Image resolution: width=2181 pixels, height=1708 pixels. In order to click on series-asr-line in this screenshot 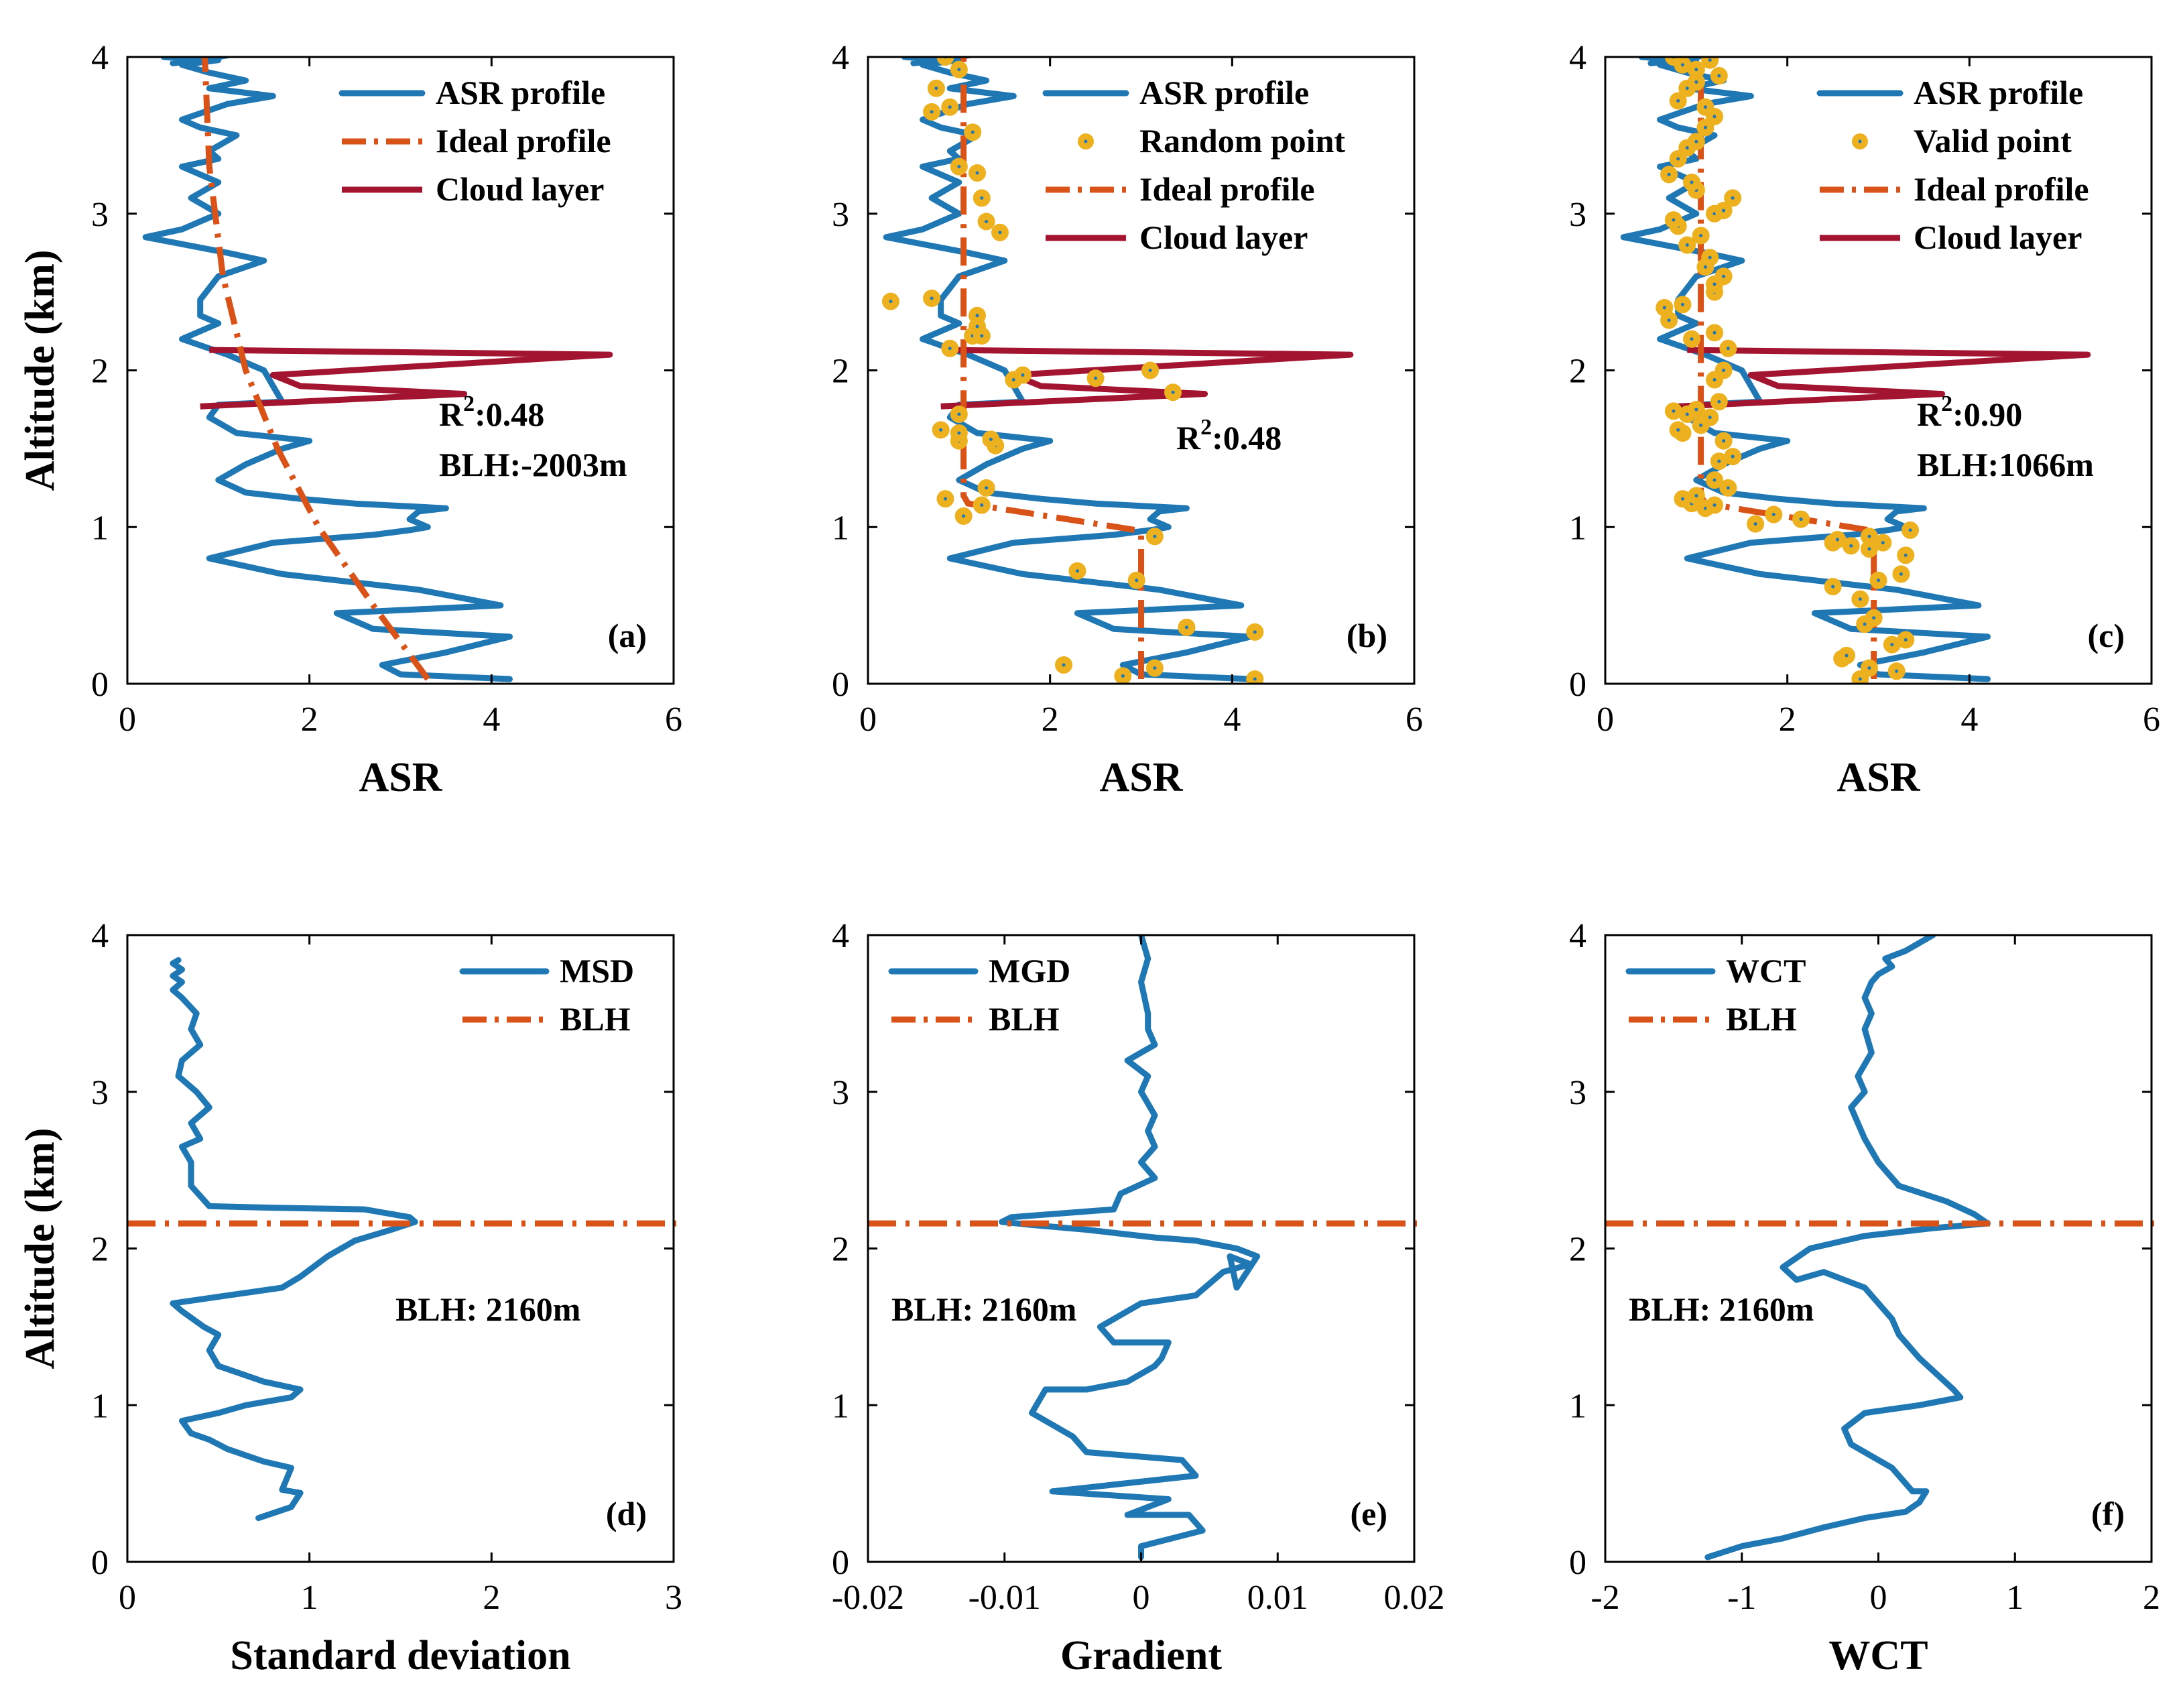, I will do `click(328, 369)`.